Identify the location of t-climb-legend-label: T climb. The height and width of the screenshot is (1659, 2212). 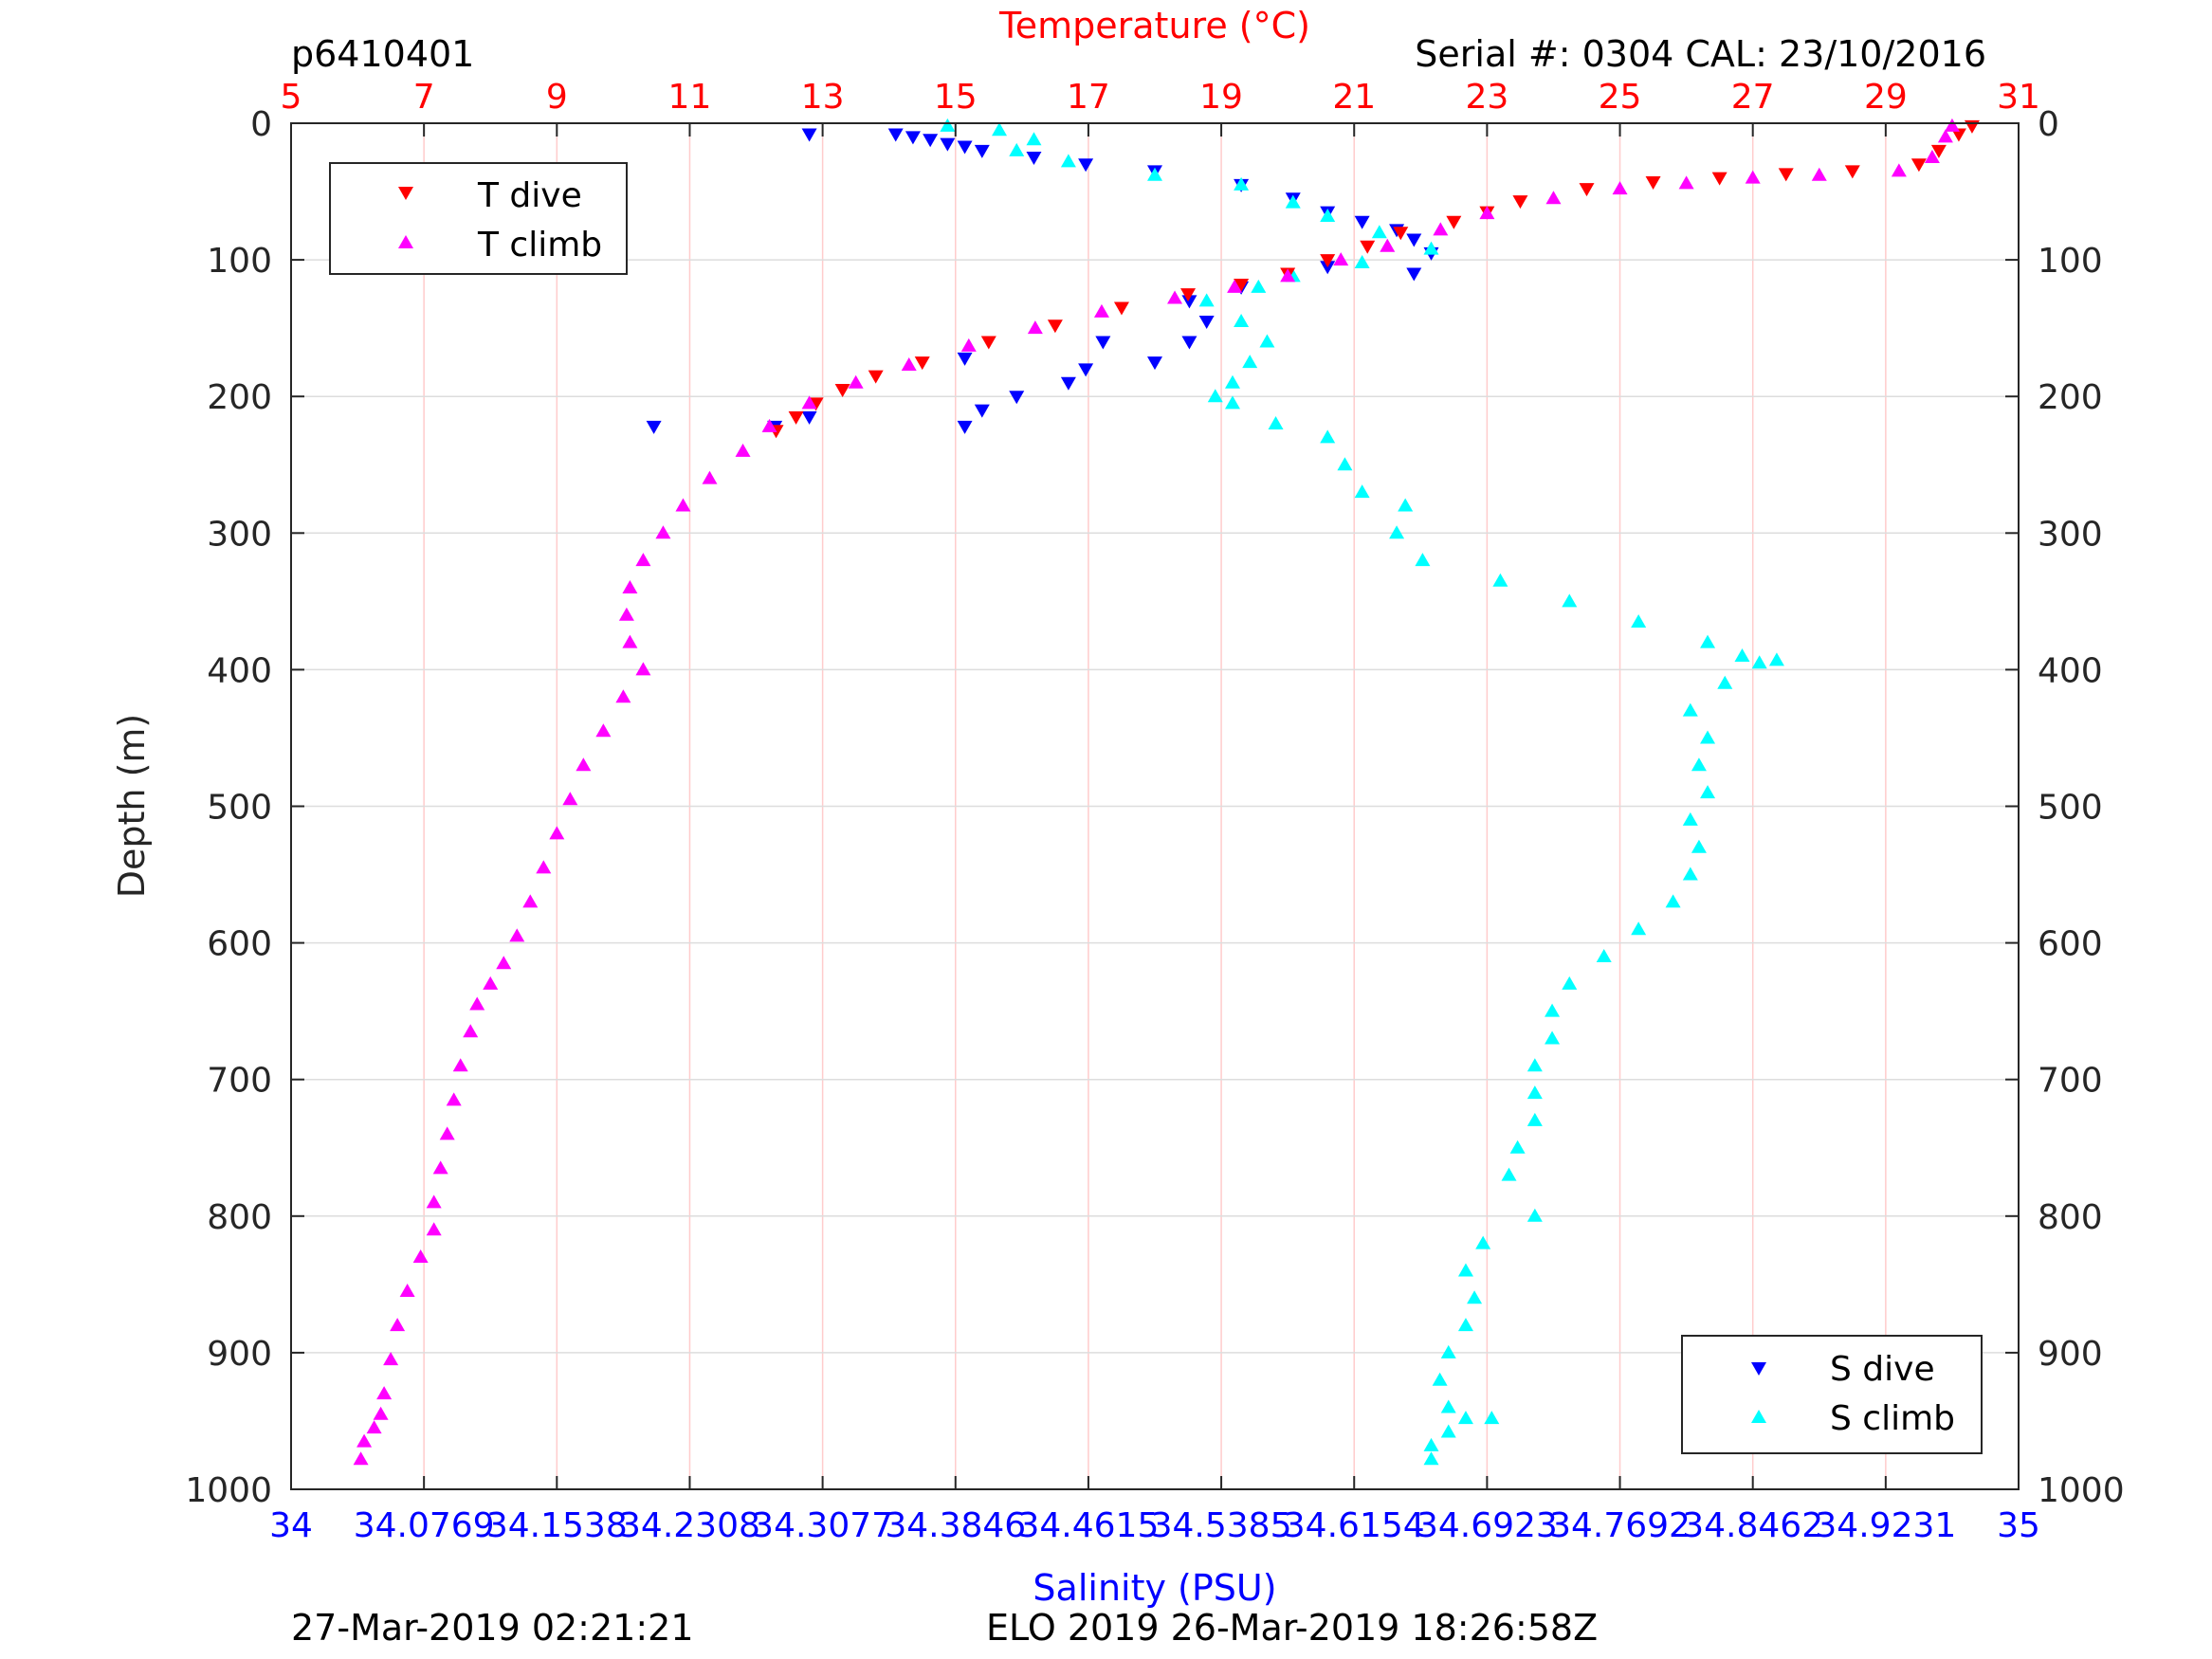
(539, 245).